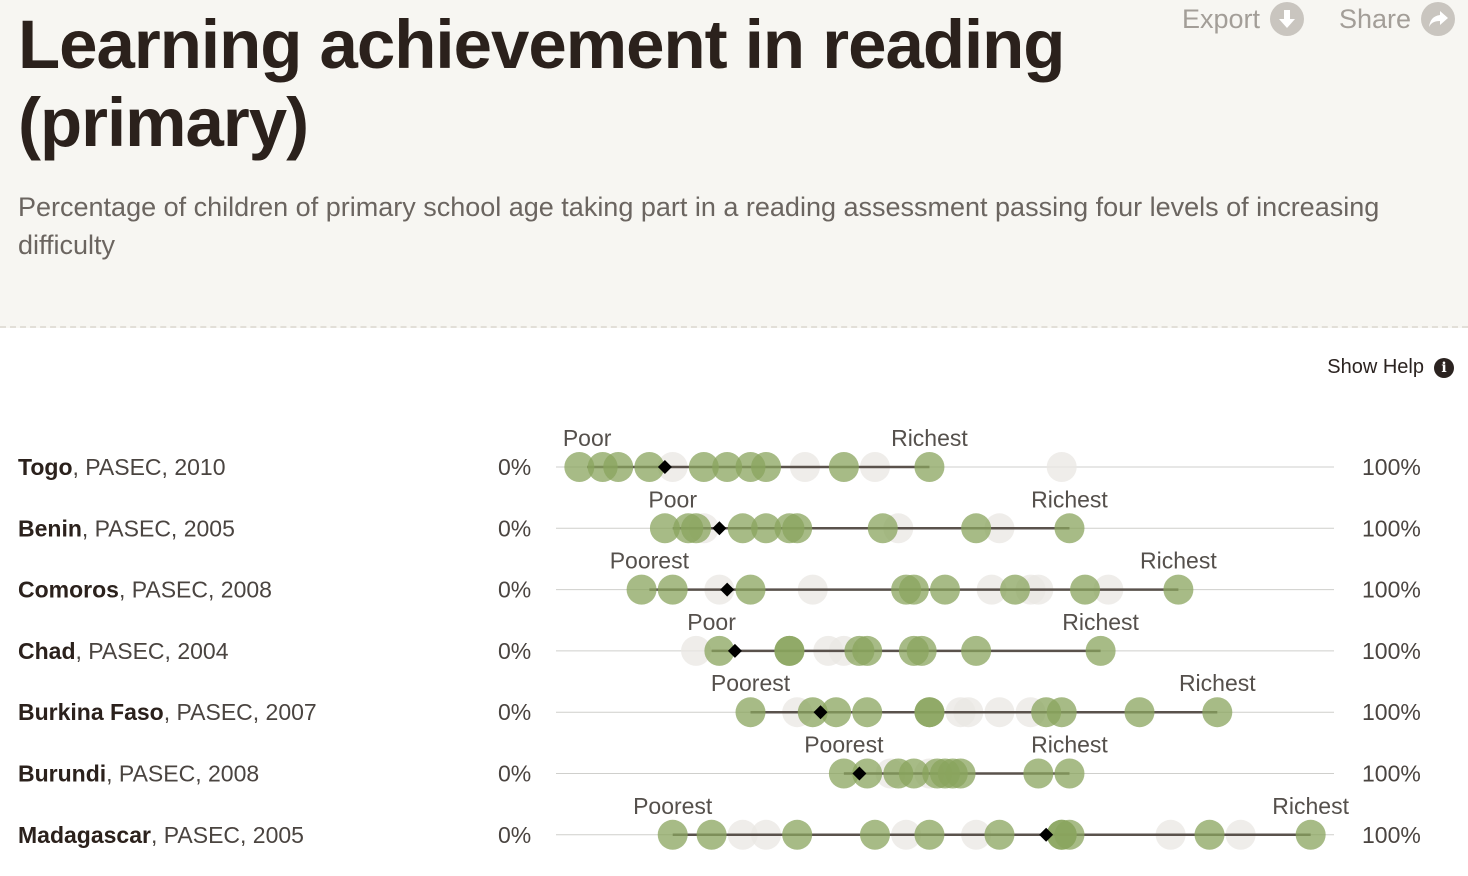 The width and height of the screenshot is (1468, 876). What do you see at coordinates (1390, 367) in the screenshot?
I see `show-help-button: Show Help i` at bounding box center [1390, 367].